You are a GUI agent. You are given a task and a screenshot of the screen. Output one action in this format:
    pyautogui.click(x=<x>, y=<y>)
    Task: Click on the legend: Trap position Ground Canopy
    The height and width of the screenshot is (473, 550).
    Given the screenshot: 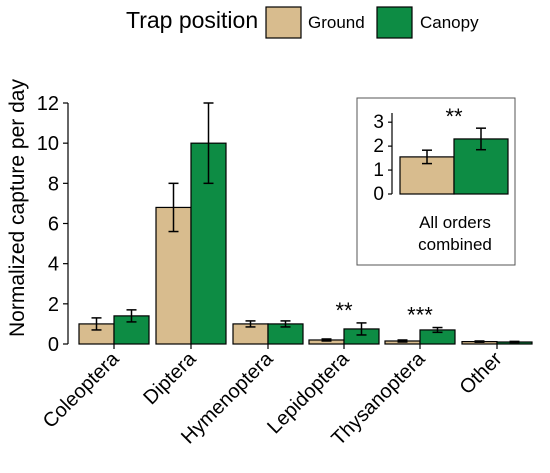 What is the action you would take?
    pyautogui.click(x=302, y=22)
    